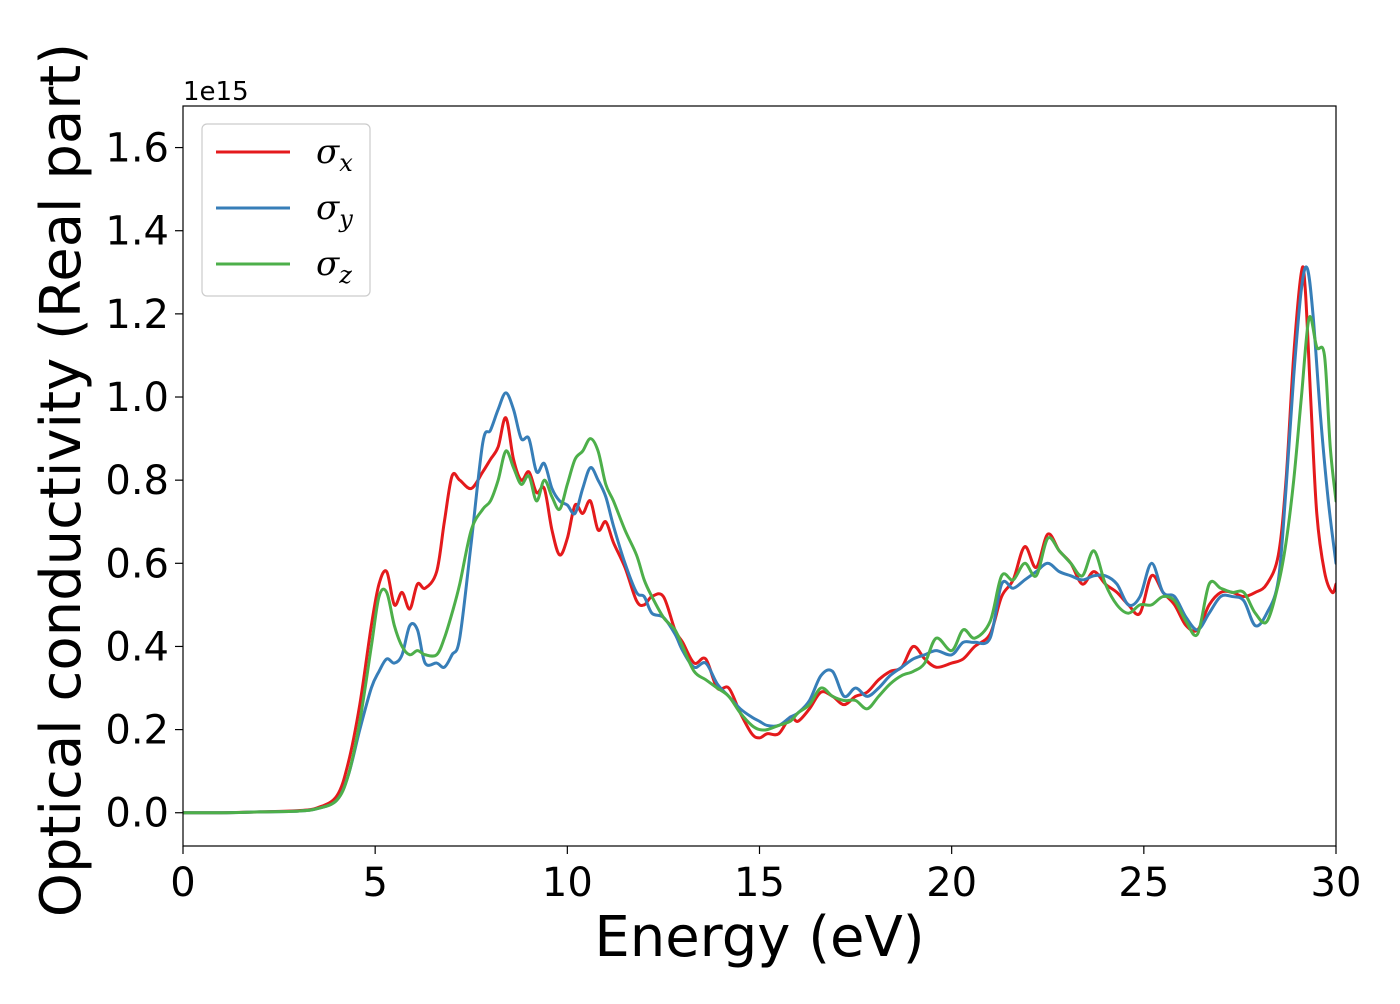  Describe the element at coordinates (216, 92) in the screenshot. I see `y-axis-multiplier: 1e15` at that location.